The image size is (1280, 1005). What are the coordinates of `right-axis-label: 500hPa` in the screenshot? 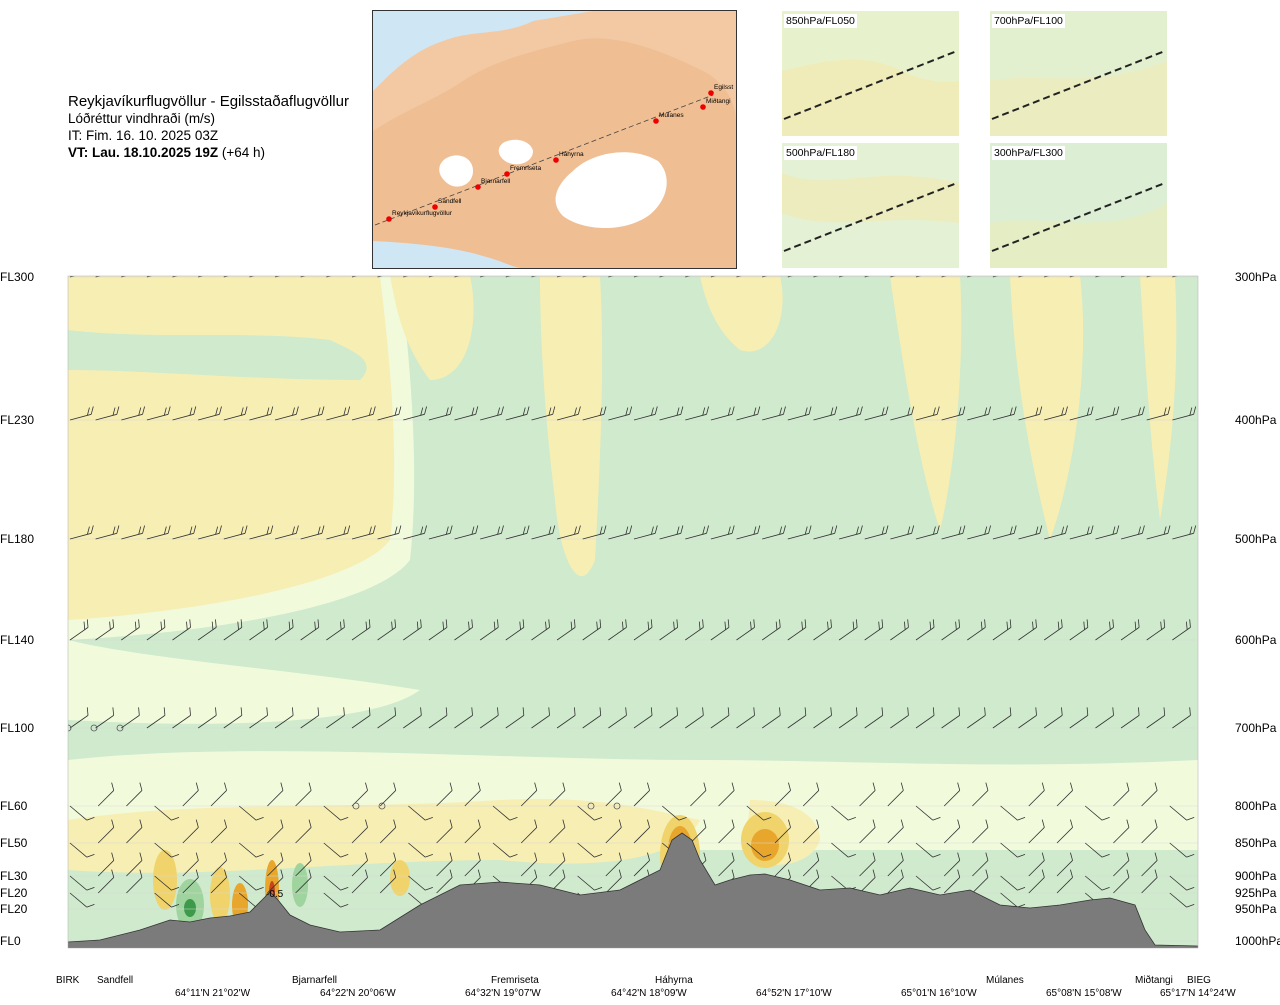 It's located at (1256, 539).